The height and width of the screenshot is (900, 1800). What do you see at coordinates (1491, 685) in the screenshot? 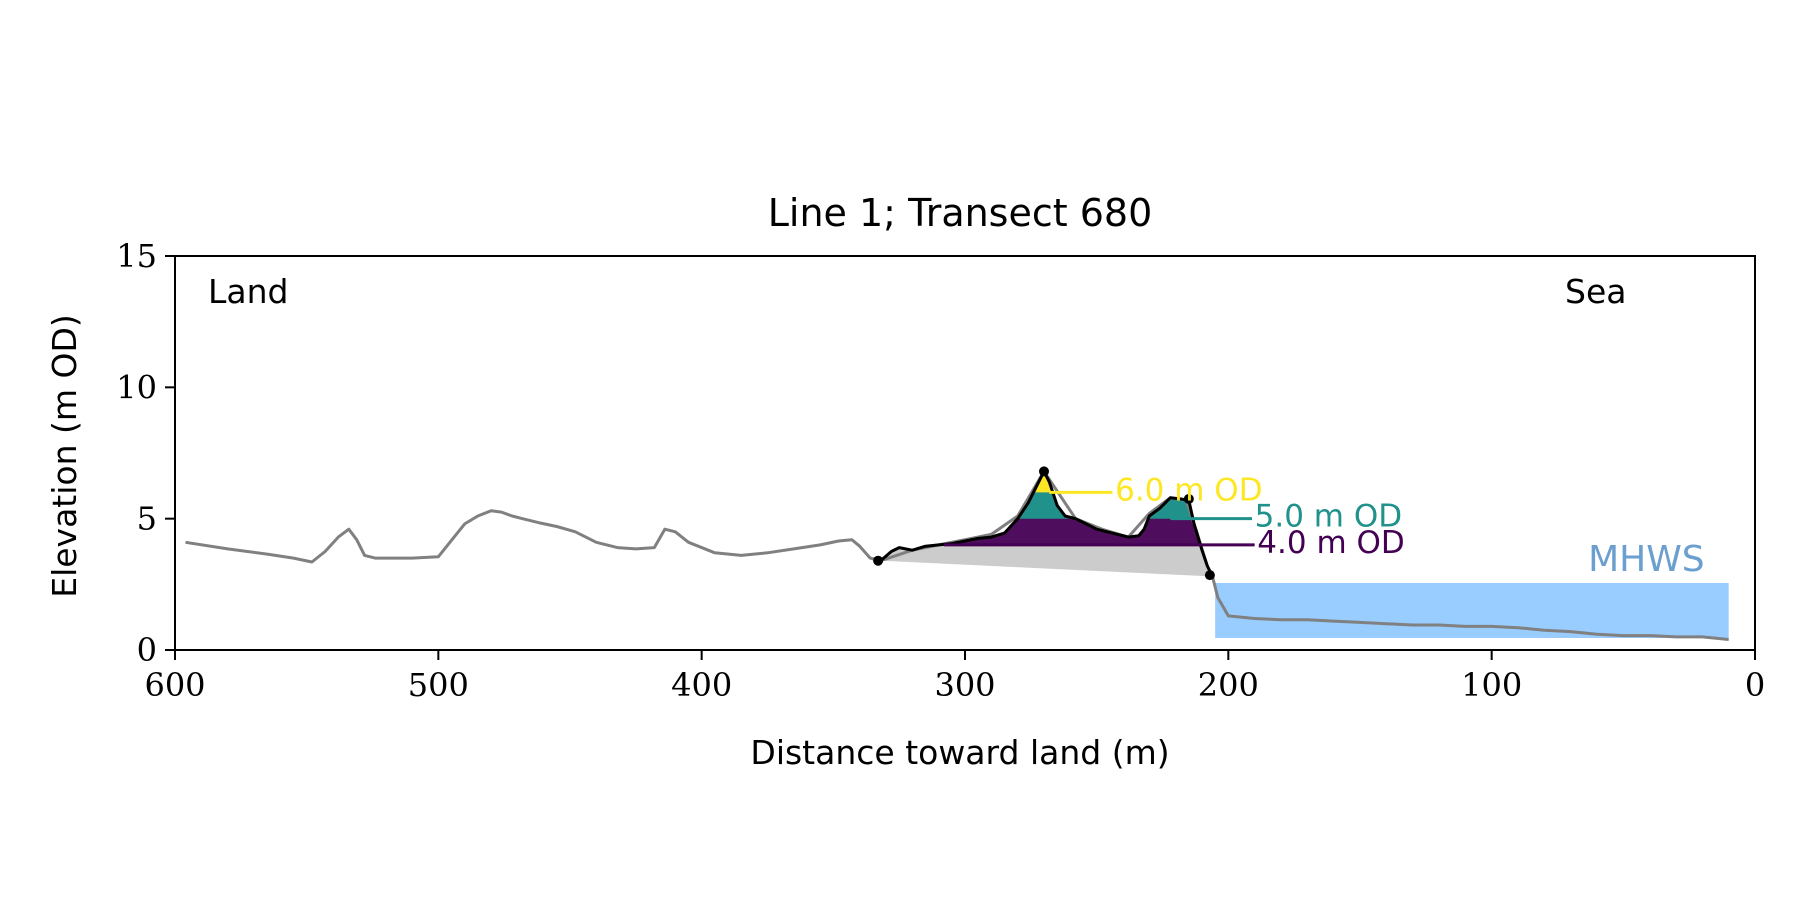
I see `x-tick-label: 100` at bounding box center [1491, 685].